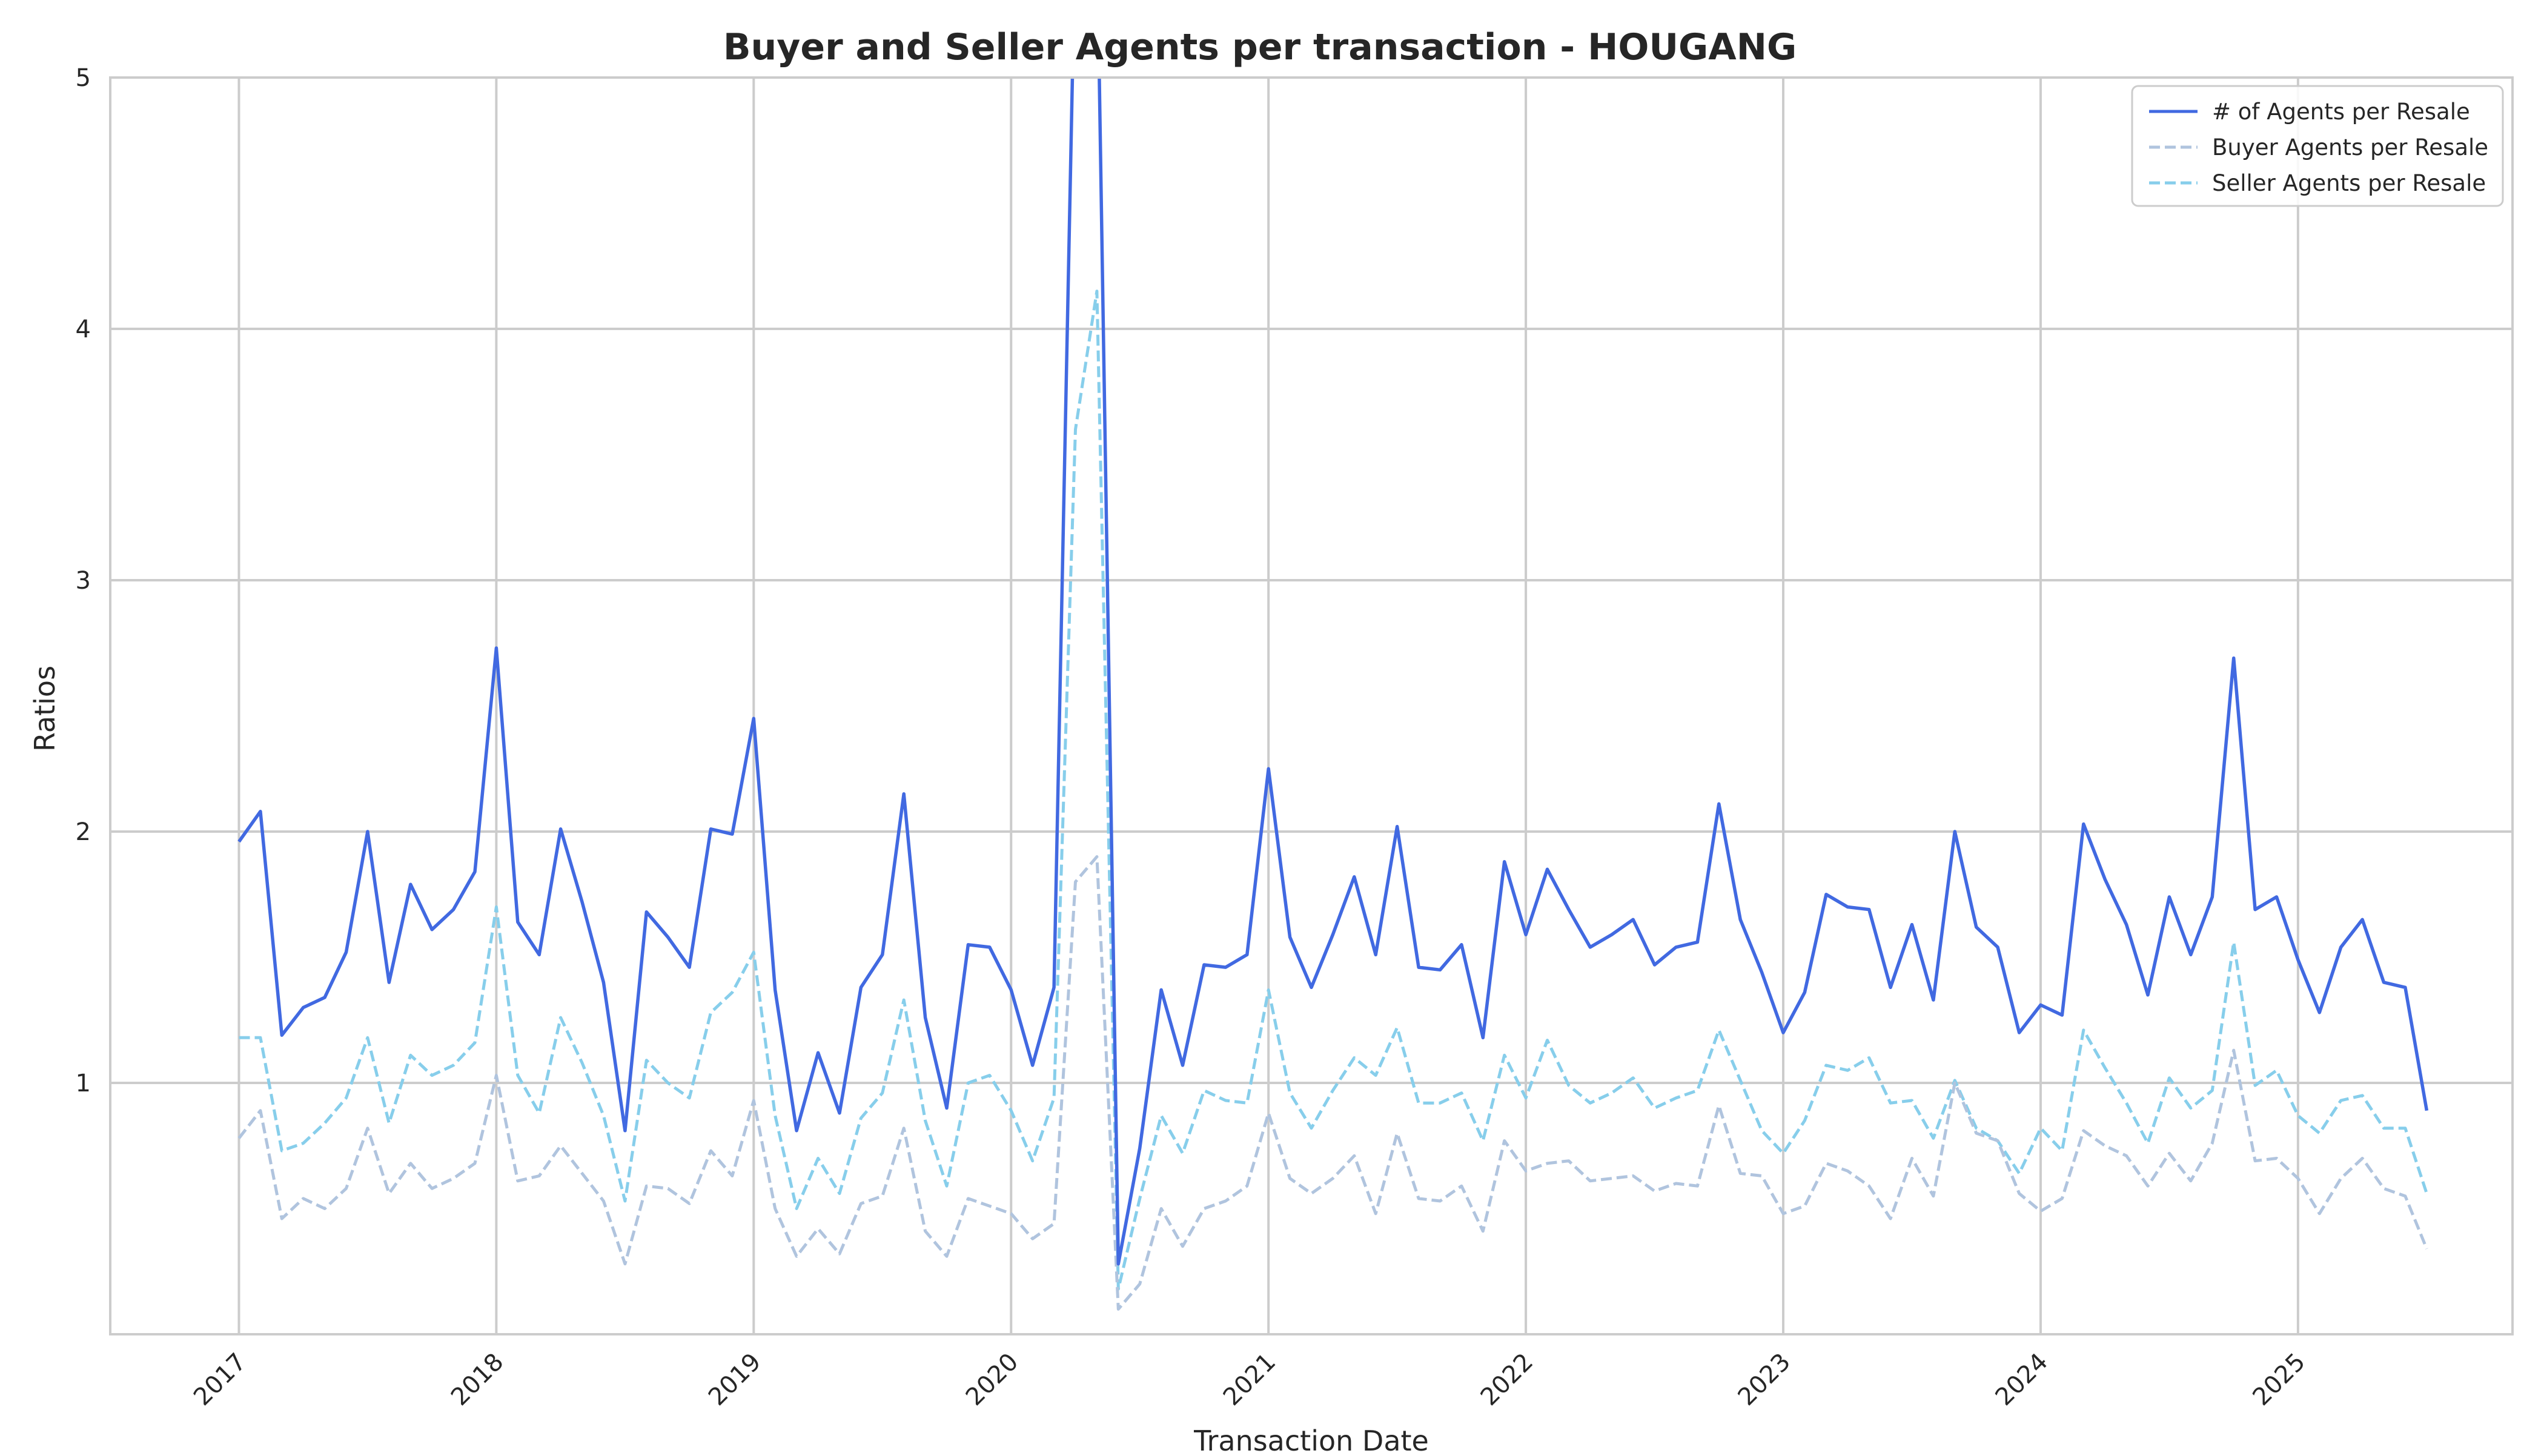 Image resolution: width=2544 pixels, height=1456 pixels. I want to click on x-tick-label: 2020, so click(992, 1380).